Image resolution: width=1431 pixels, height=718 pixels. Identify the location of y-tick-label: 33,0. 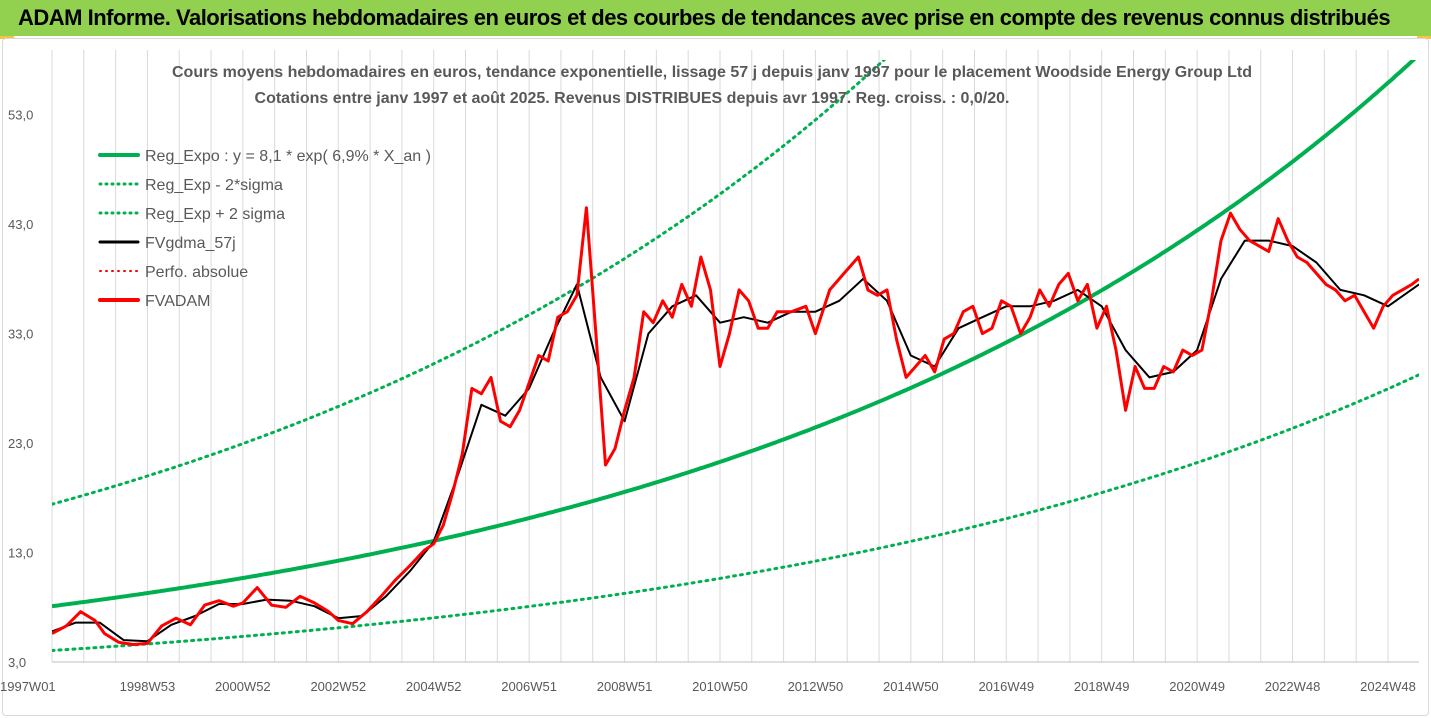
(20, 334).